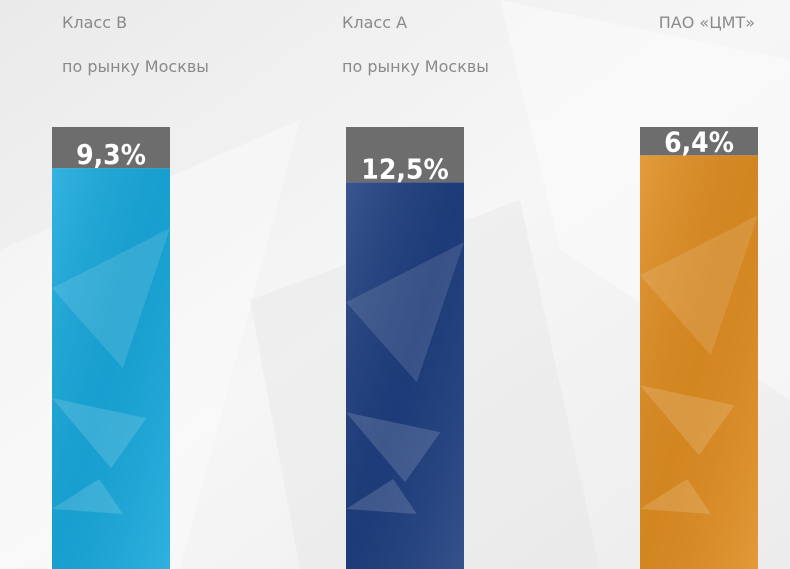  What do you see at coordinates (111, 154) in the screenshot?
I see `value-label: 9,3%` at bounding box center [111, 154].